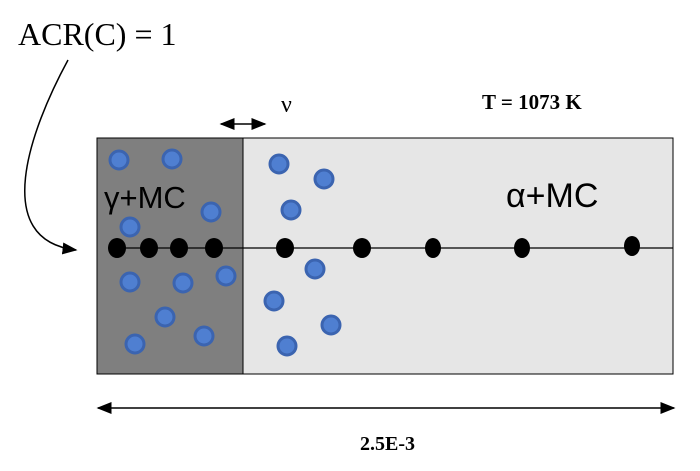 This screenshot has width=700, height=471. What do you see at coordinates (51, 157) in the screenshot?
I see `pointer-arrow` at bounding box center [51, 157].